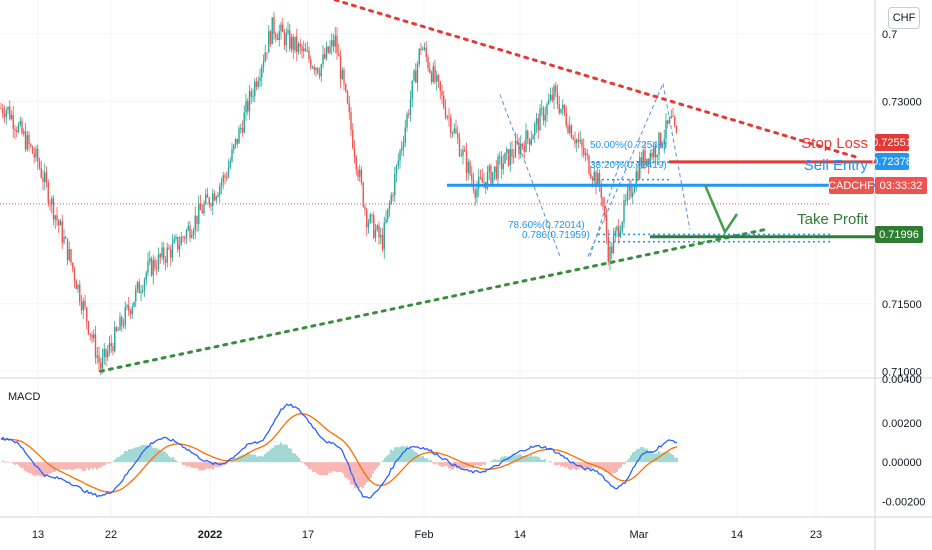  Describe the element at coordinates (899, 235) in the screenshot. I see `svg-text: 0.71996` at that location.